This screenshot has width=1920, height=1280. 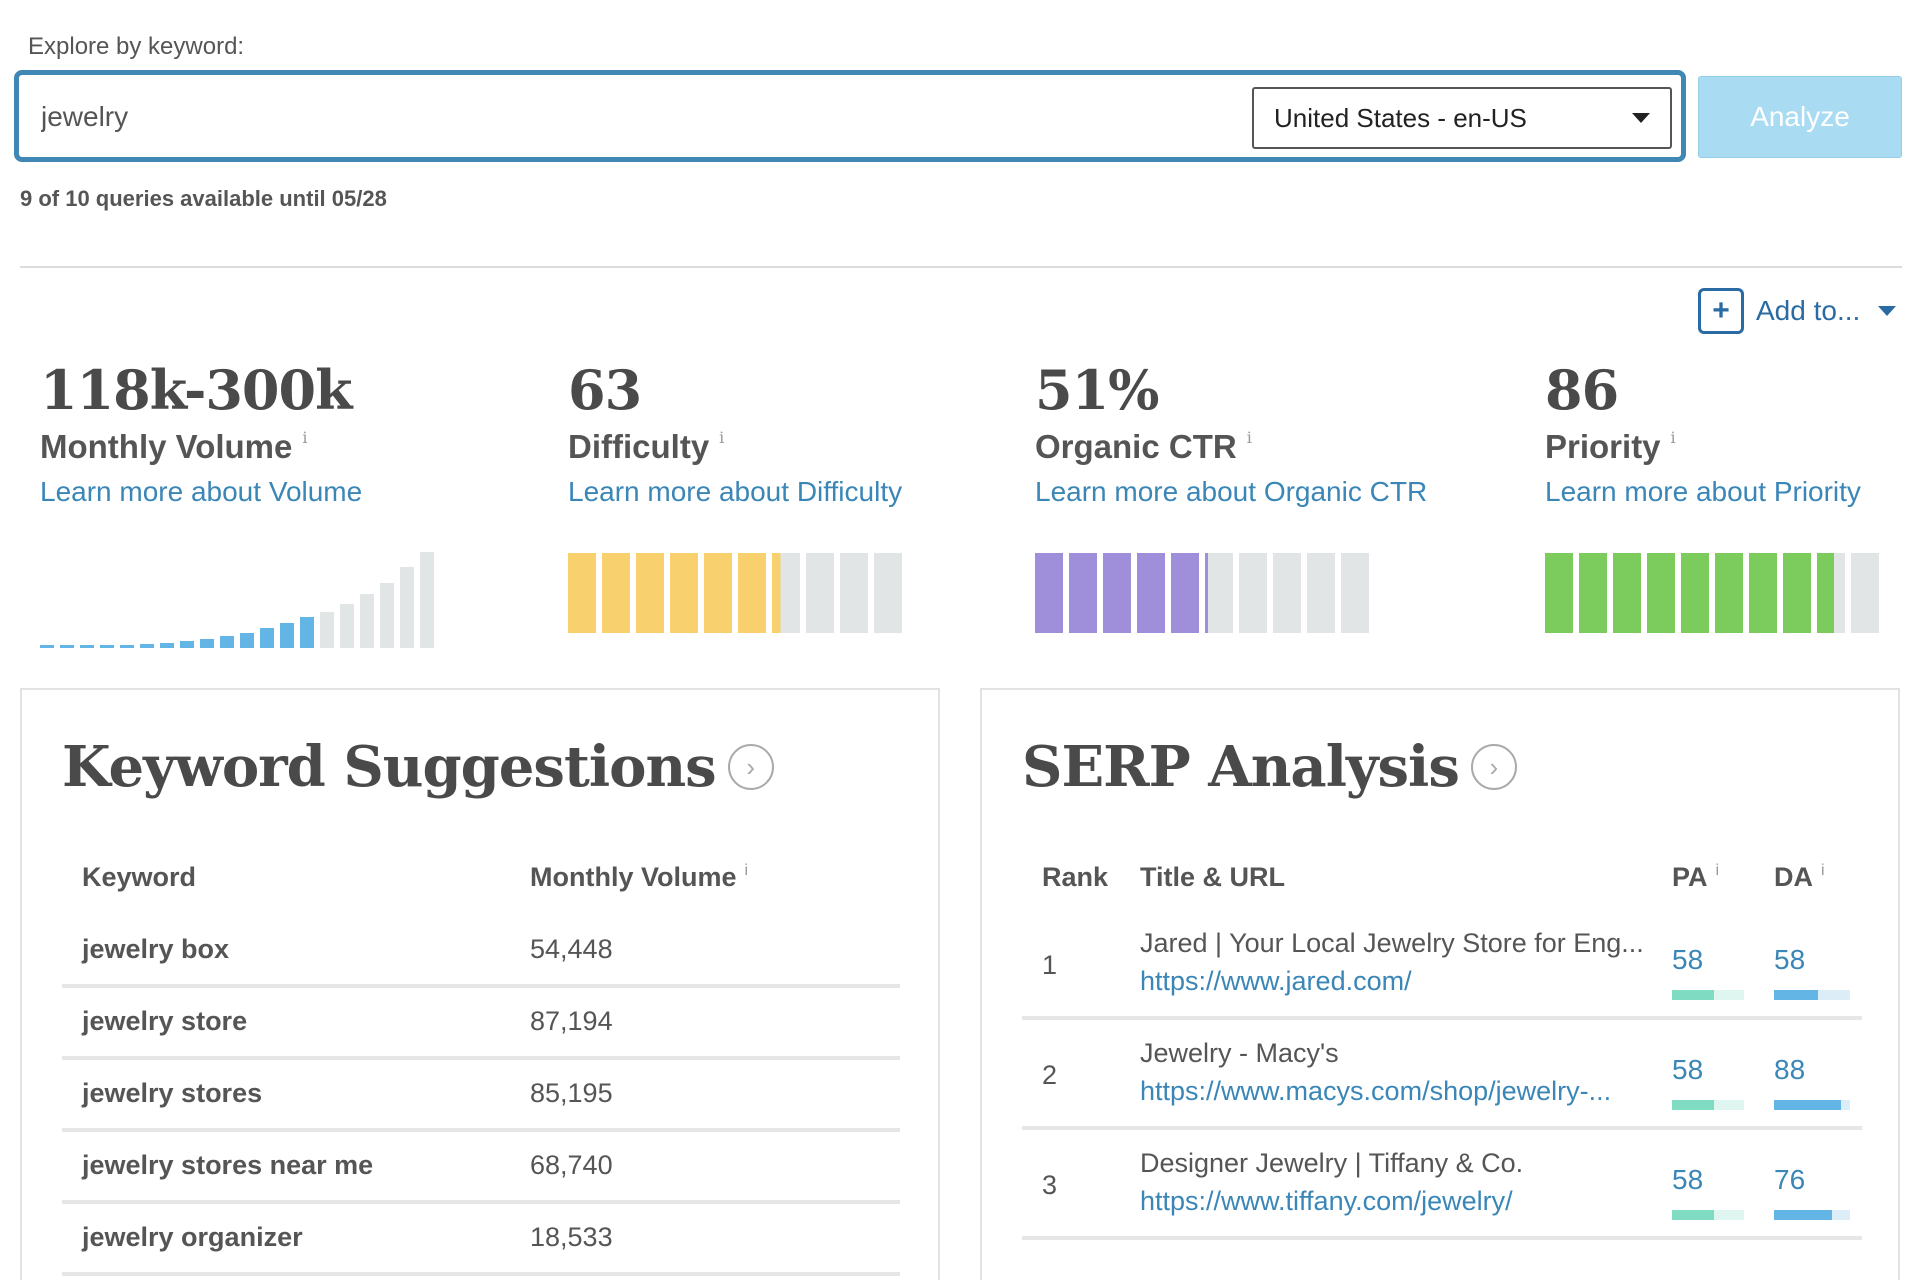 I want to click on pa-score-bar, so click(x=1708, y=1215).